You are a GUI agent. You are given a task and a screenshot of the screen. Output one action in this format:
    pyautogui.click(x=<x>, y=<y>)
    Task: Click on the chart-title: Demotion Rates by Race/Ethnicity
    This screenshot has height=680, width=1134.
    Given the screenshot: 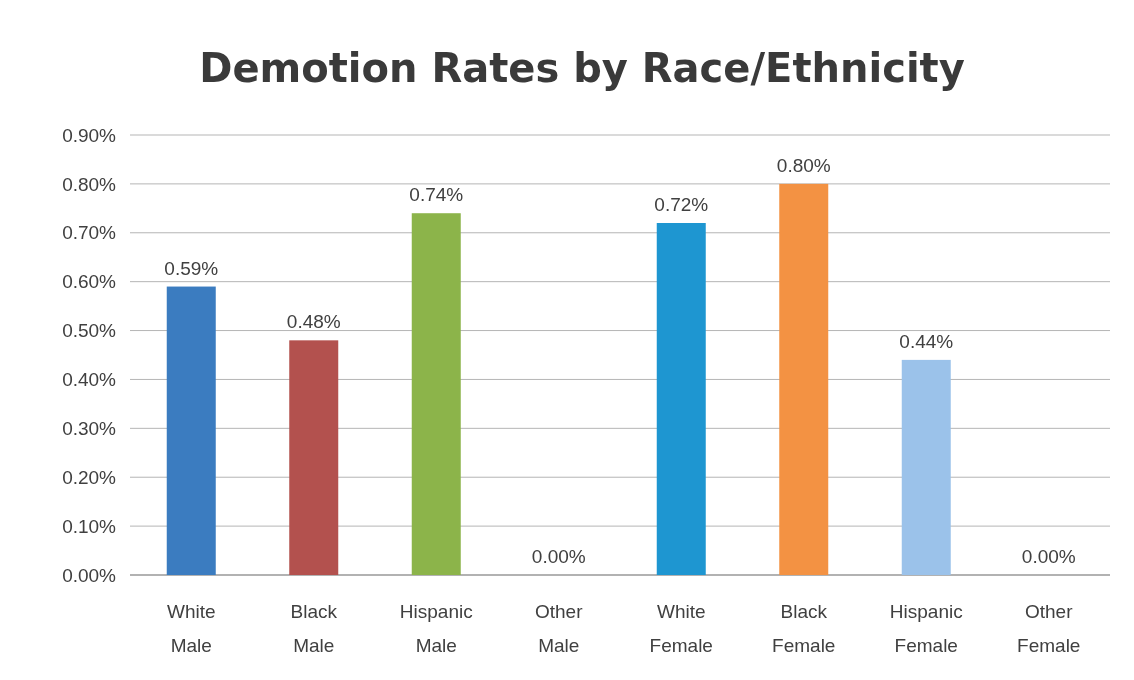 What is the action you would take?
    pyautogui.click(x=582, y=68)
    